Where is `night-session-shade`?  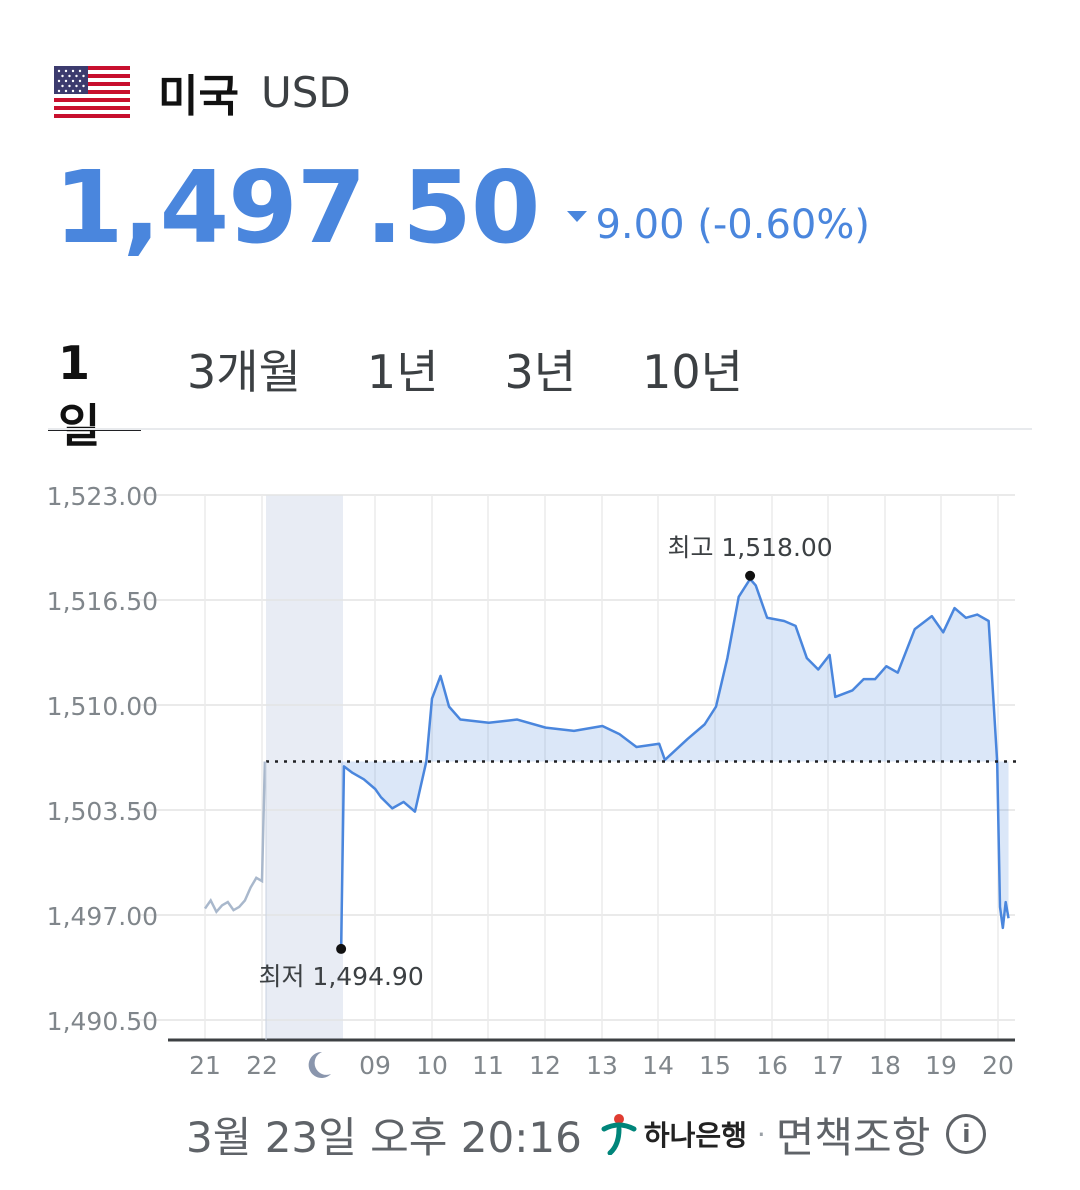 night-session-shade is located at coordinates (304, 767).